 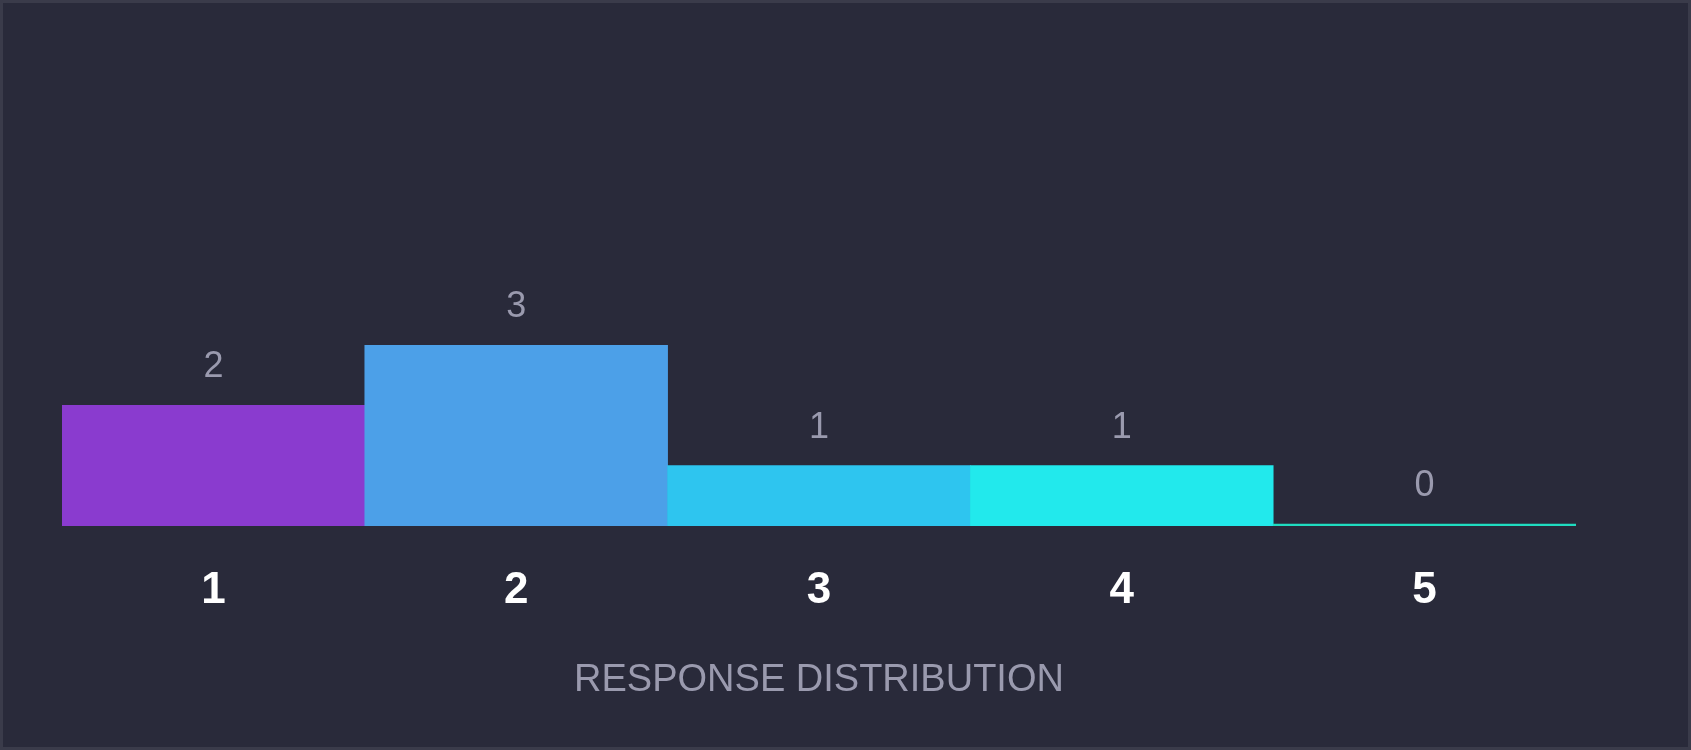 What do you see at coordinates (1424, 483) in the screenshot?
I see `data-label: 0` at bounding box center [1424, 483].